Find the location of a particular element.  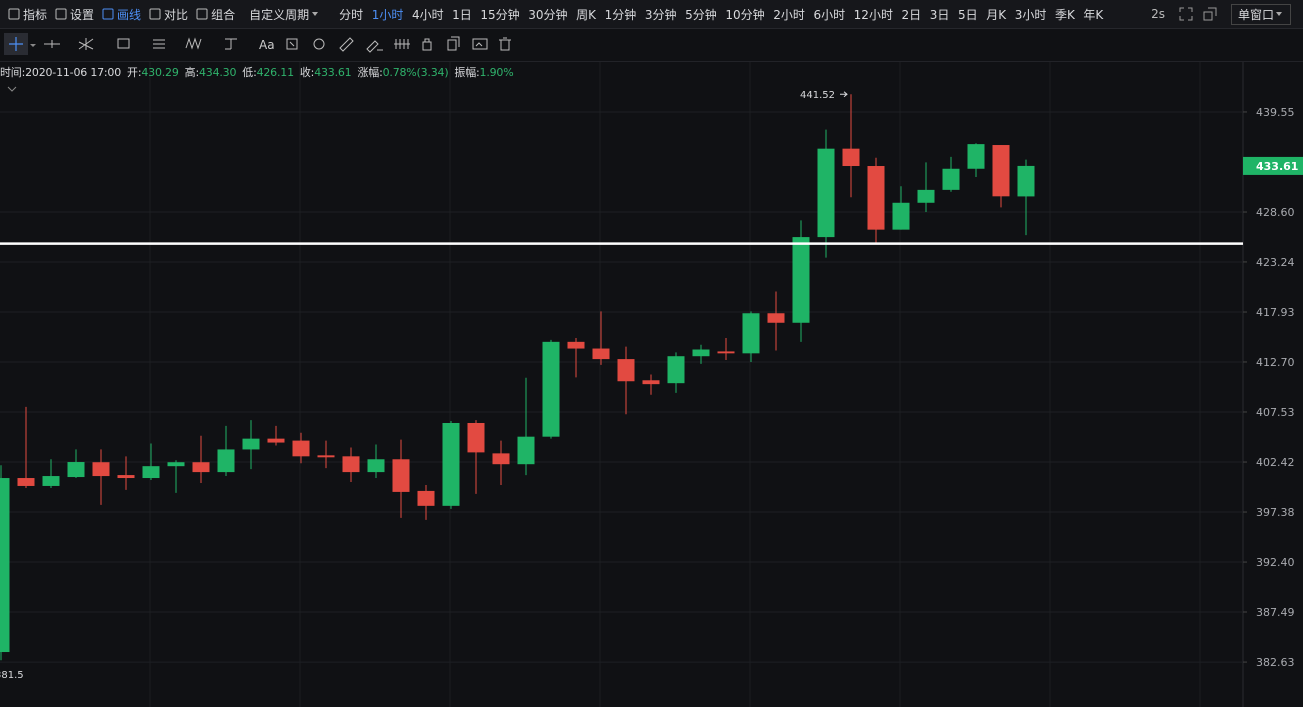

channel-tool is located at coordinates (159, 44).